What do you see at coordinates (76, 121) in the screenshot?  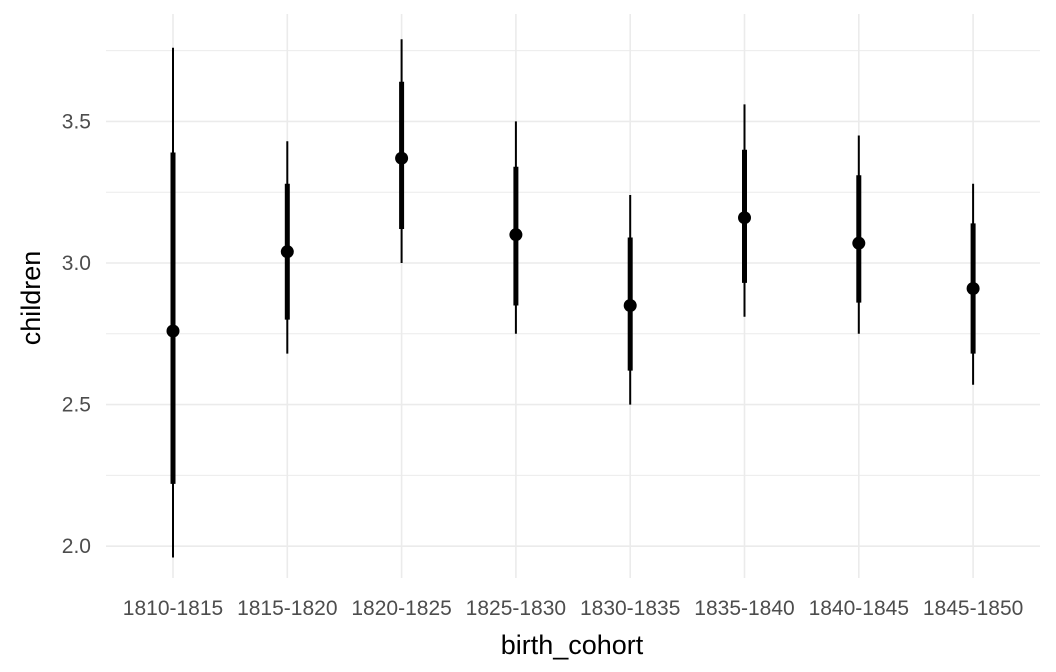 I see `y-tick-label: 3.5` at bounding box center [76, 121].